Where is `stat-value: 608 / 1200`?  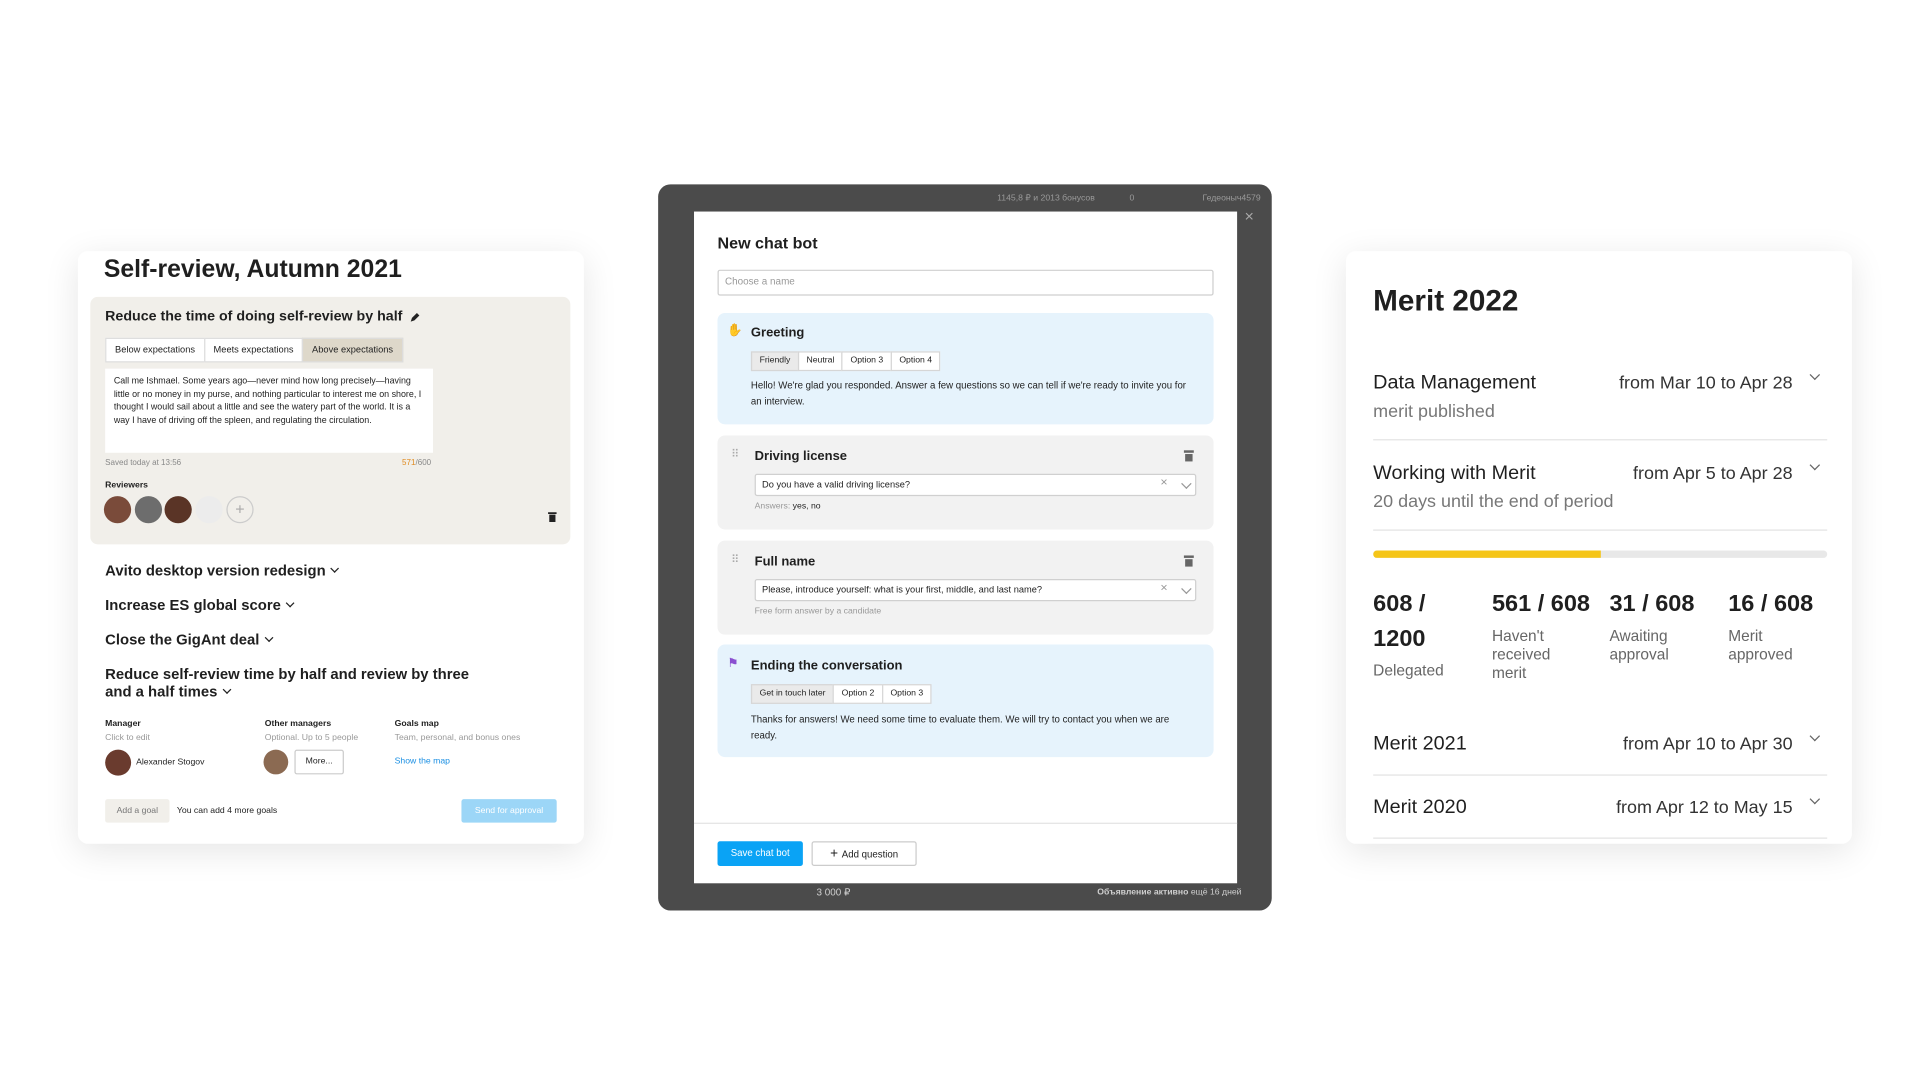
stat-value: 608 / 1200 is located at coordinates (1399, 621).